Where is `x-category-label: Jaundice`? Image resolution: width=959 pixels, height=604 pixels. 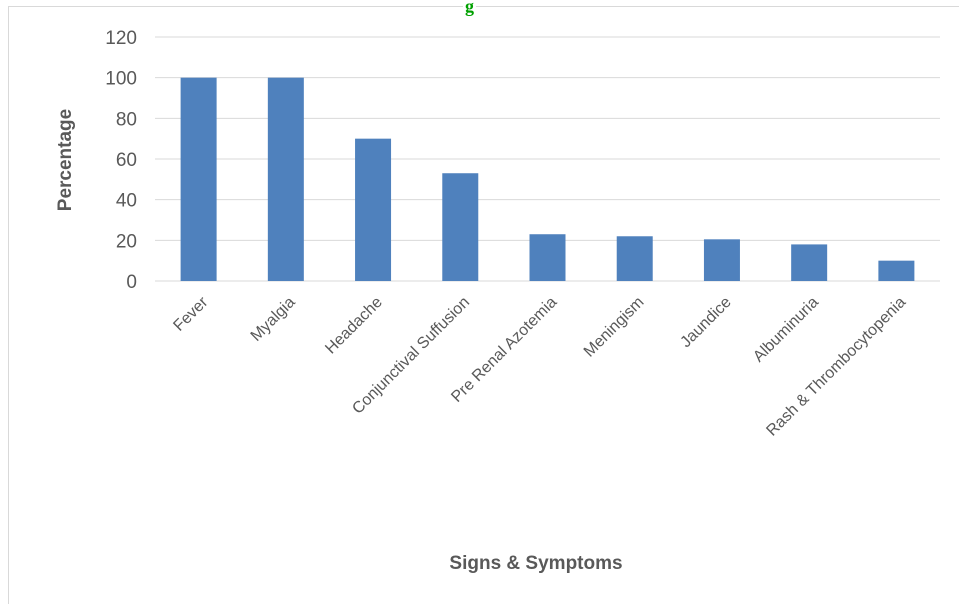
x-category-label: Jaundice is located at coordinates (705, 322).